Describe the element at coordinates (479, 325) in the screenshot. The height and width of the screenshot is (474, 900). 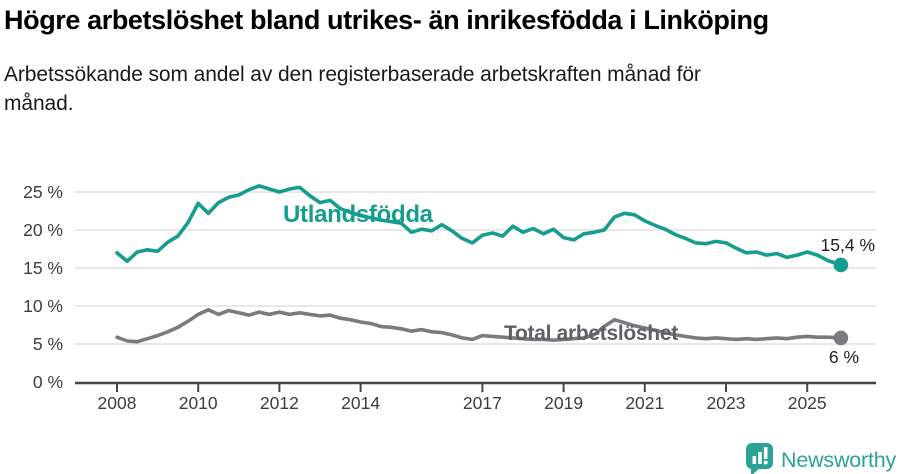
I see `series-line-total` at that location.